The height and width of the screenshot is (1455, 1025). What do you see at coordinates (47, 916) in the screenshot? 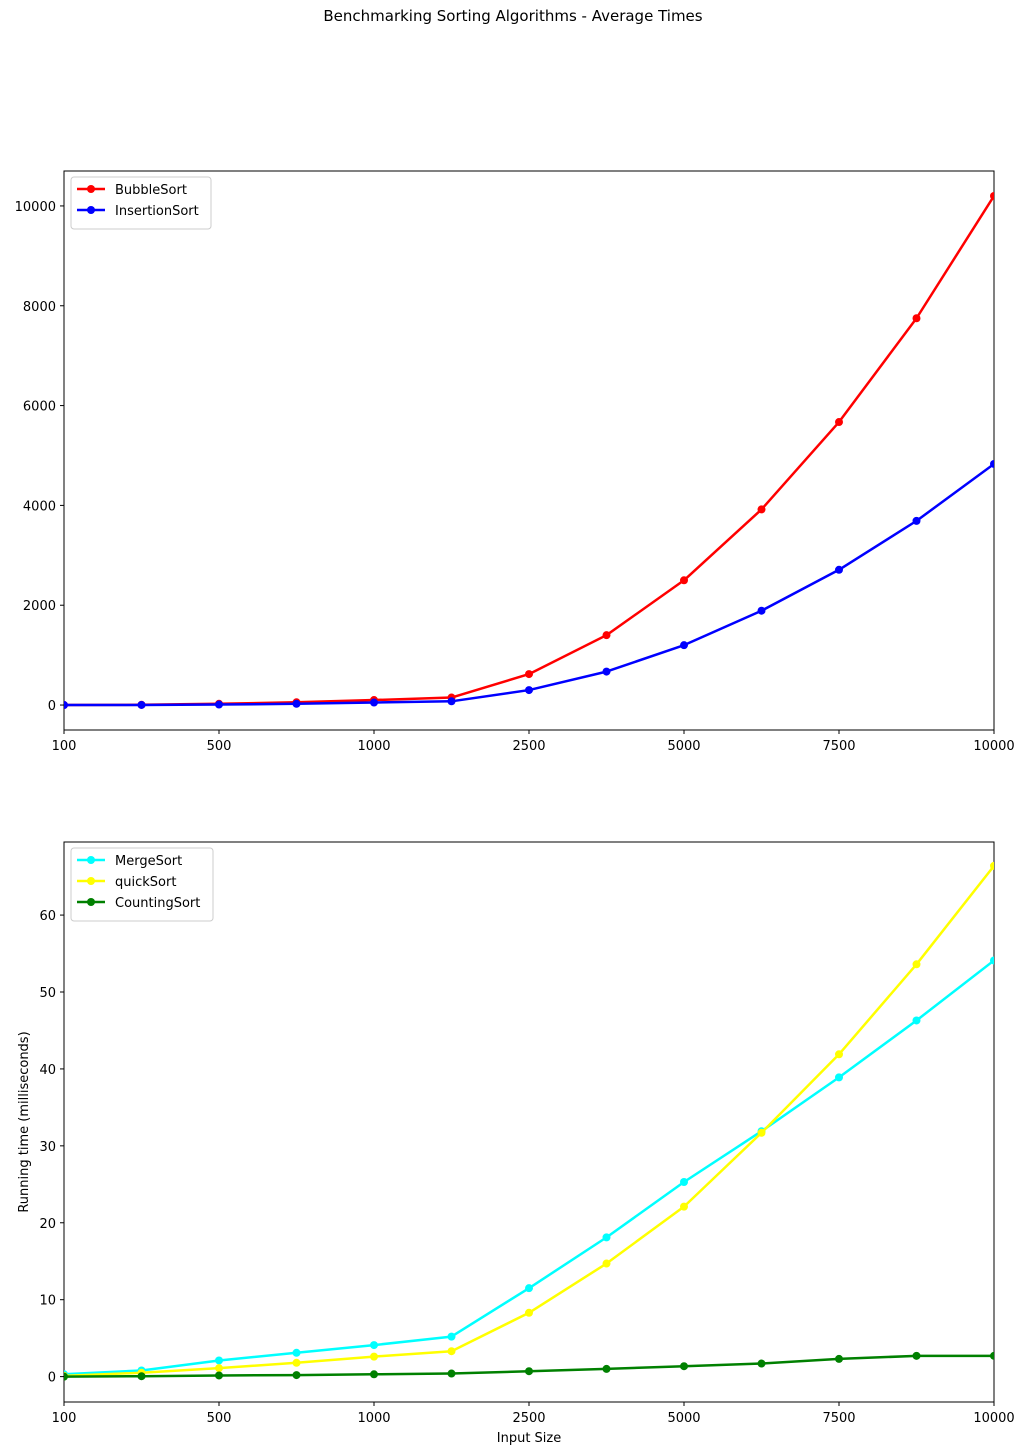
I see `y-tick-label: 60` at bounding box center [47, 916].